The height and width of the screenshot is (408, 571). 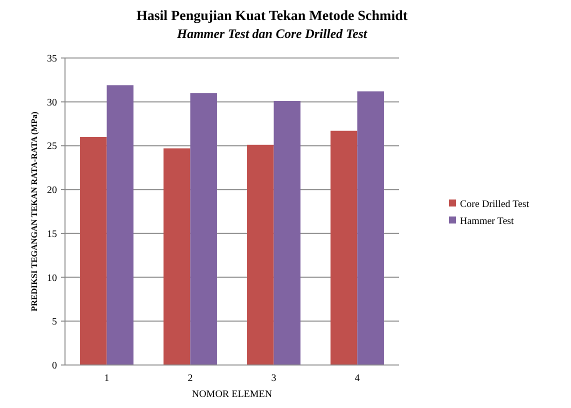 What do you see at coordinates (54, 366) in the screenshot?
I see `y-tick-label: 0` at bounding box center [54, 366].